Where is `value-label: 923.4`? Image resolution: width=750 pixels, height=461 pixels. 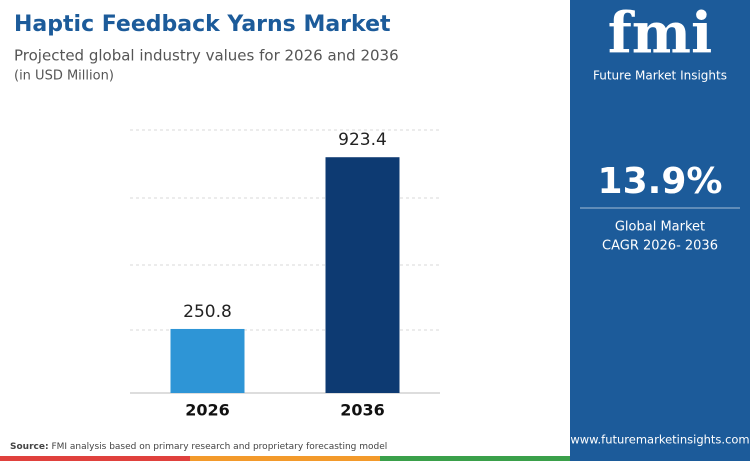 value-label: 923.4 is located at coordinates (362, 140).